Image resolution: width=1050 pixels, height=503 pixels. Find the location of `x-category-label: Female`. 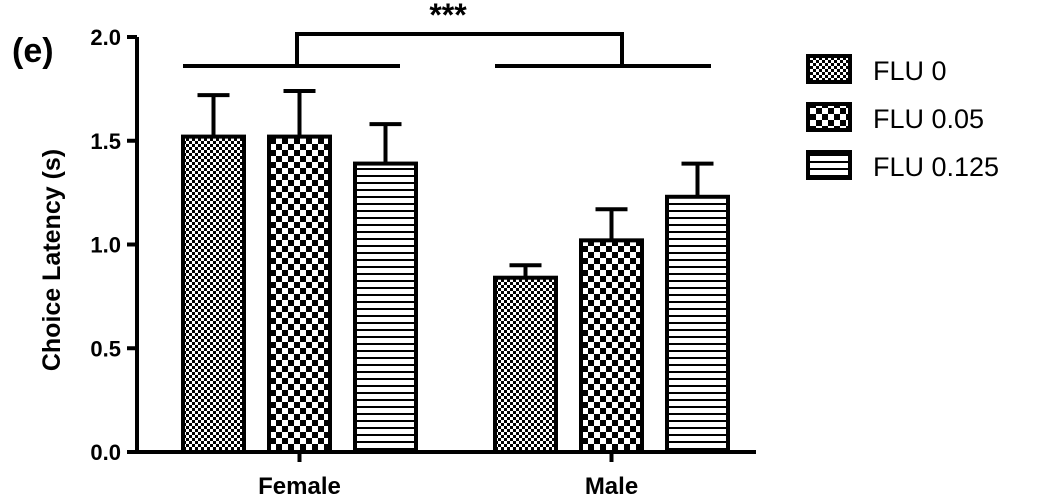

x-category-label: Female is located at coordinates (299, 486).